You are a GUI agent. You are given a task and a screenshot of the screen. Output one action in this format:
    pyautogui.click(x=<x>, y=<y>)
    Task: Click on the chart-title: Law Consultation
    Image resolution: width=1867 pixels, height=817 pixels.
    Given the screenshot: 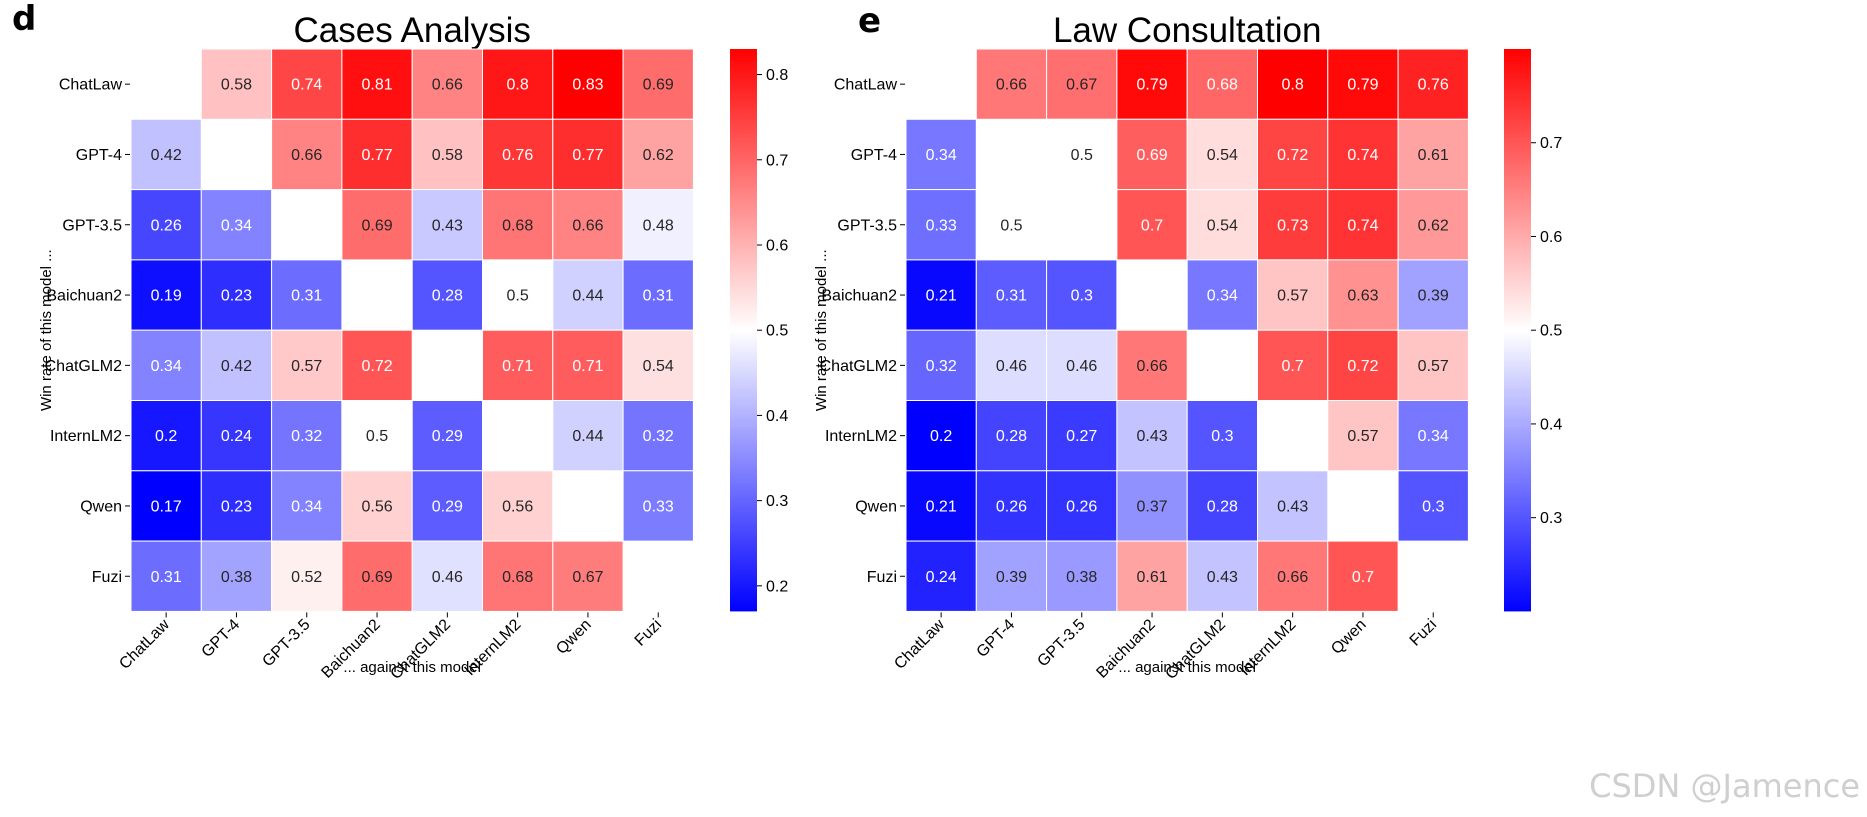 What is the action you would take?
    pyautogui.click(x=1187, y=30)
    